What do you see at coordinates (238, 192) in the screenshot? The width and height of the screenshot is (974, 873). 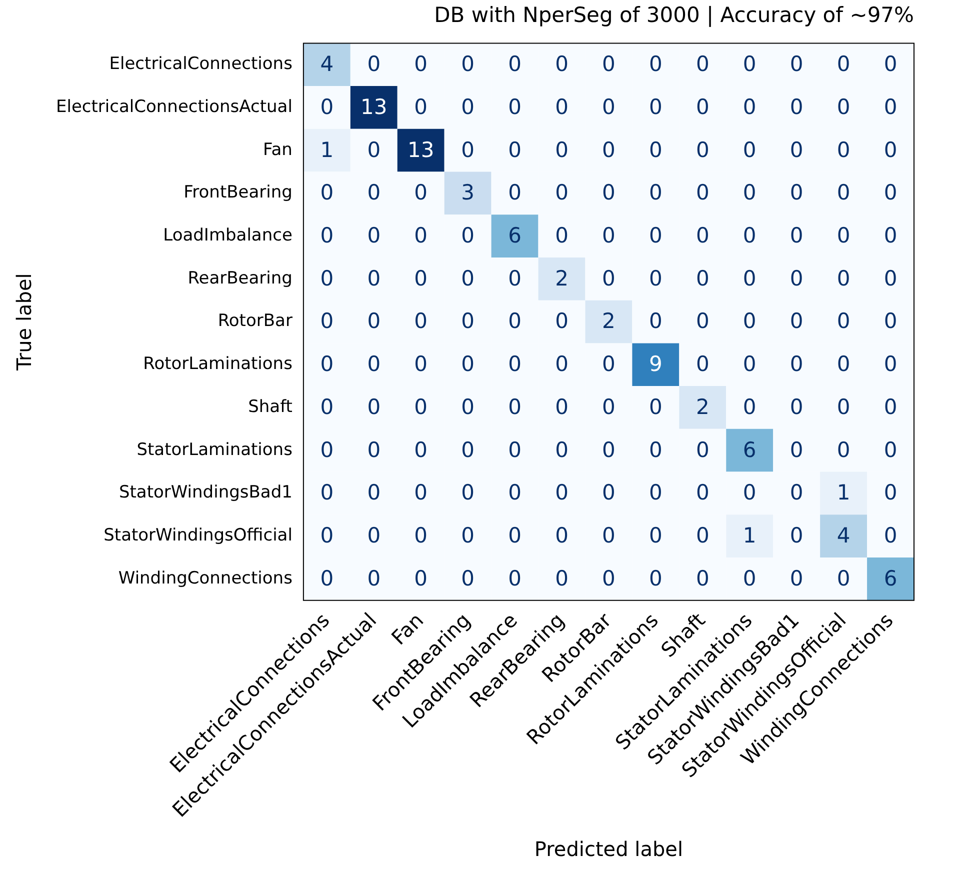 I see `y-tick-label: FrontBearing` at bounding box center [238, 192].